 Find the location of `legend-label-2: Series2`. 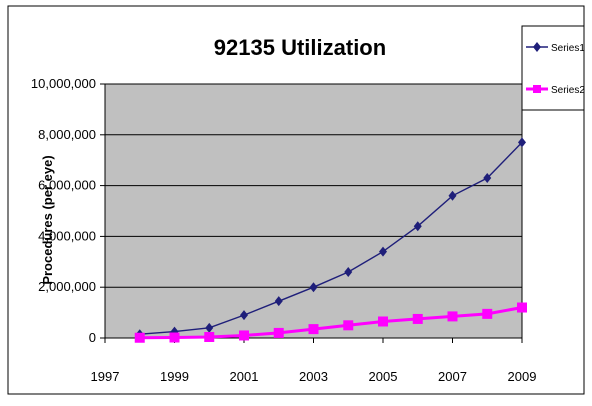

legend-label-2: Series2 is located at coordinates (568, 90).